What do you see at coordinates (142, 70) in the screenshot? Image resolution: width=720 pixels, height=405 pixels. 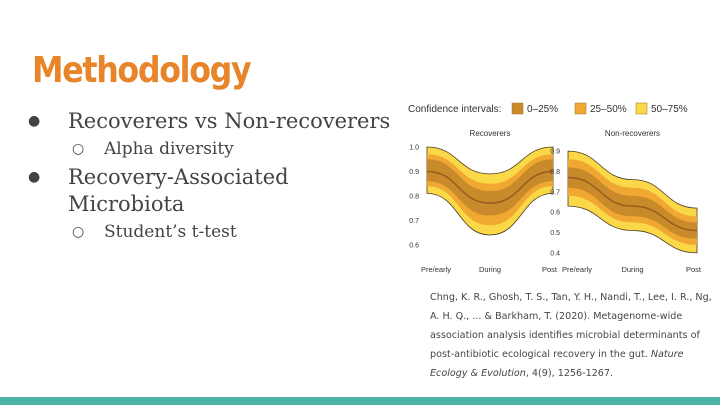 I see `slide-title: Methodology` at bounding box center [142, 70].